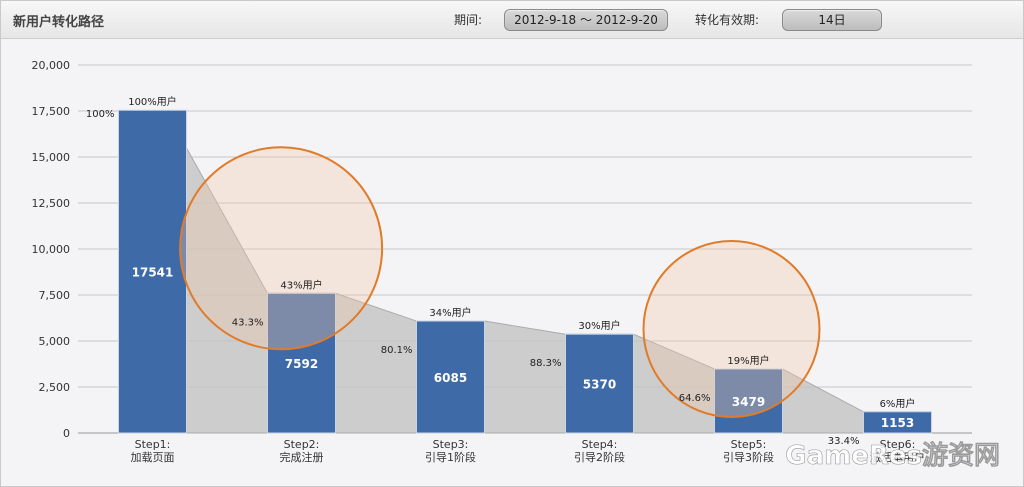  What do you see at coordinates (301, 284) in the screenshot?
I see `user-share-label: 43%用户` at bounding box center [301, 284].